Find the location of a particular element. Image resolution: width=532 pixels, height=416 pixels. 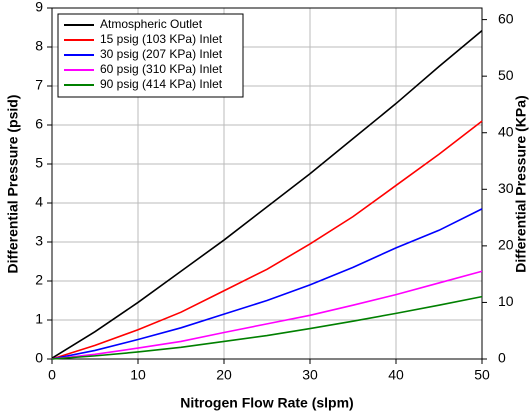

y-tick-label: 4 is located at coordinates (39, 202).